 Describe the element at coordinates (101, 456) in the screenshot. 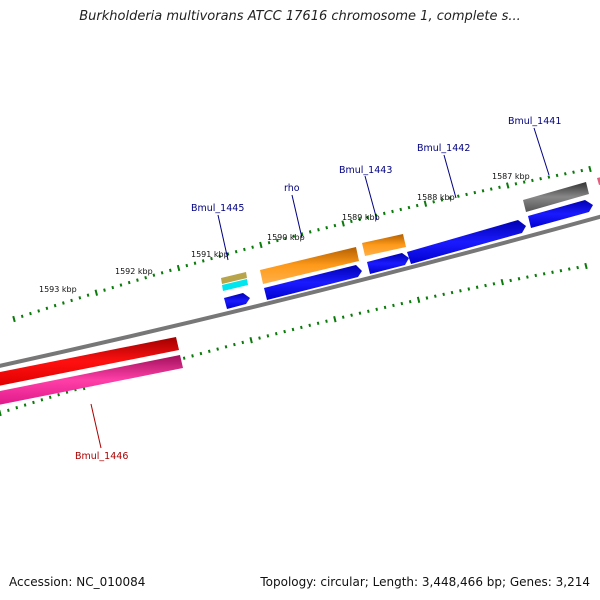

I see `gene-label-bmul-1446: Bmul_1446` at that location.